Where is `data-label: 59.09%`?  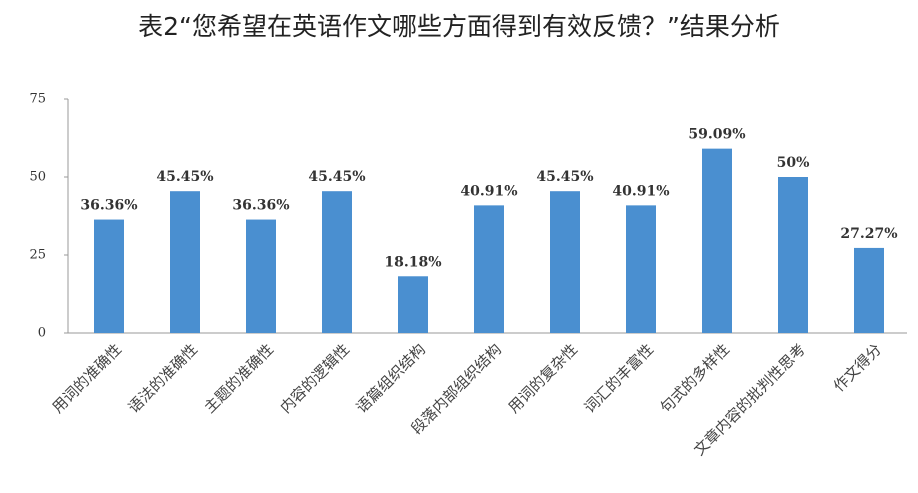 data-label: 59.09% is located at coordinates (716, 135).